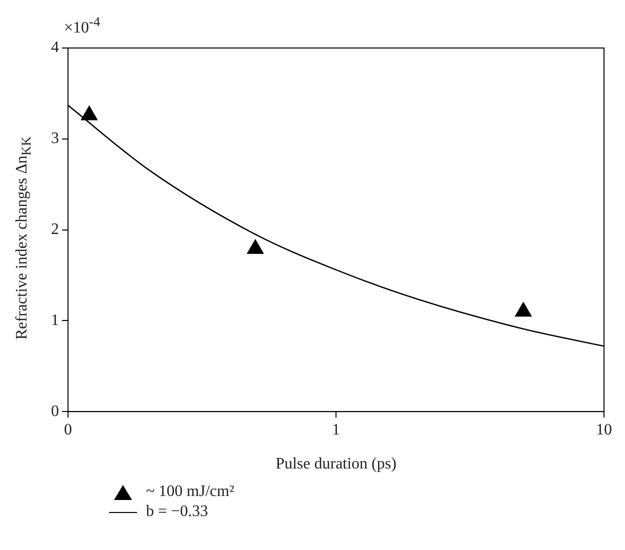 This screenshot has height=550, width=625. What do you see at coordinates (55, 411) in the screenshot?
I see `y-tick-label: 0` at bounding box center [55, 411].